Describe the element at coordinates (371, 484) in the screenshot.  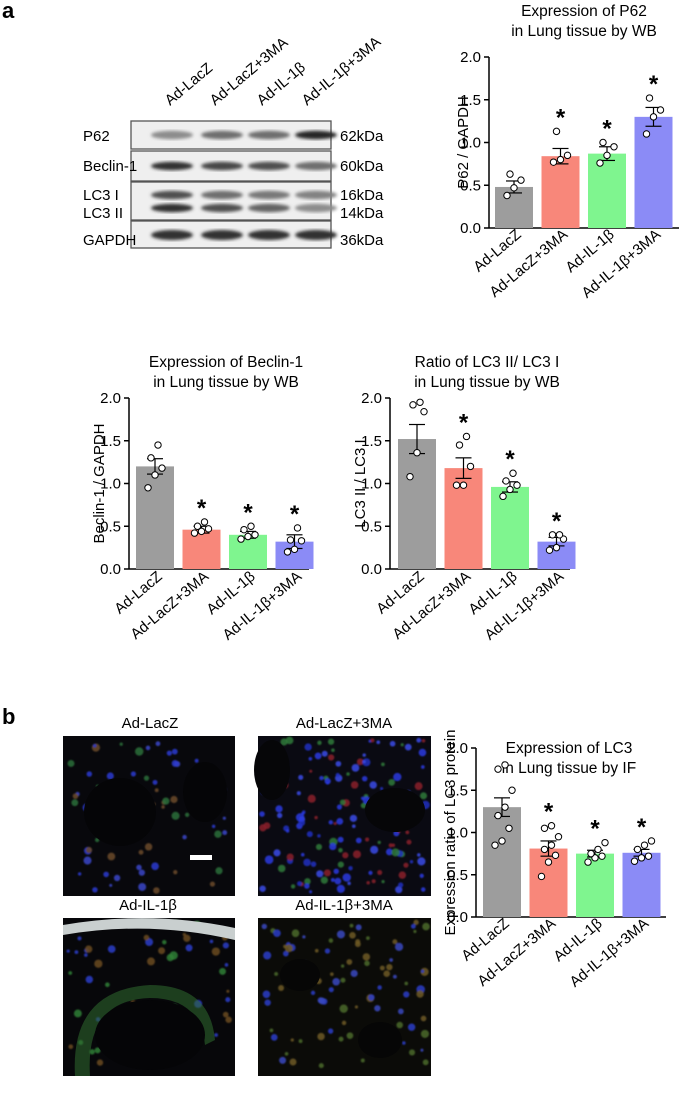
I see `y-tick-label: 1.0` at that location.